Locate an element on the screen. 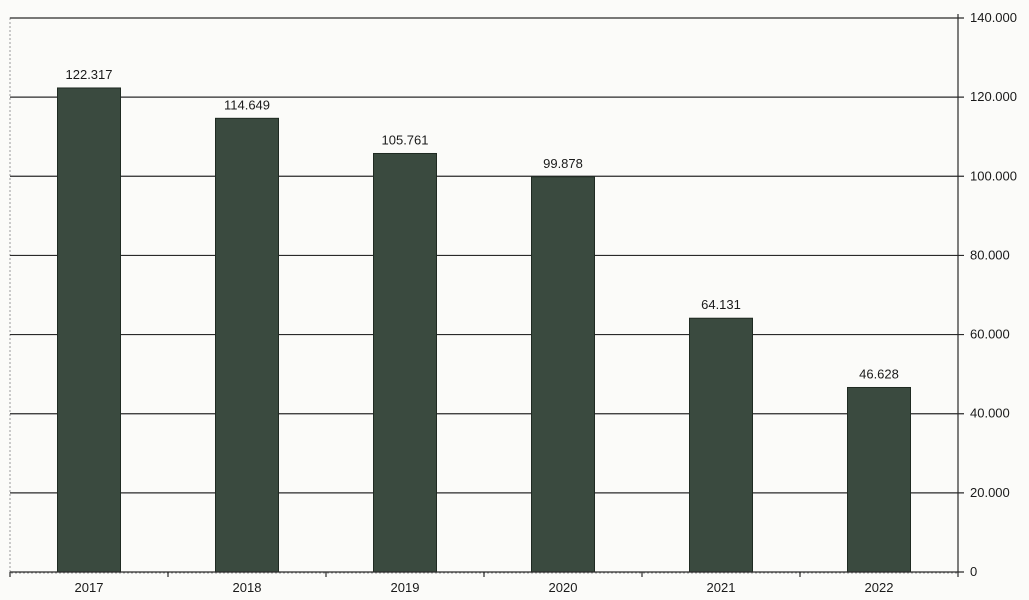 This screenshot has height=600, width=1029. x-tick-label: 2018 is located at coordinates (247, 587).